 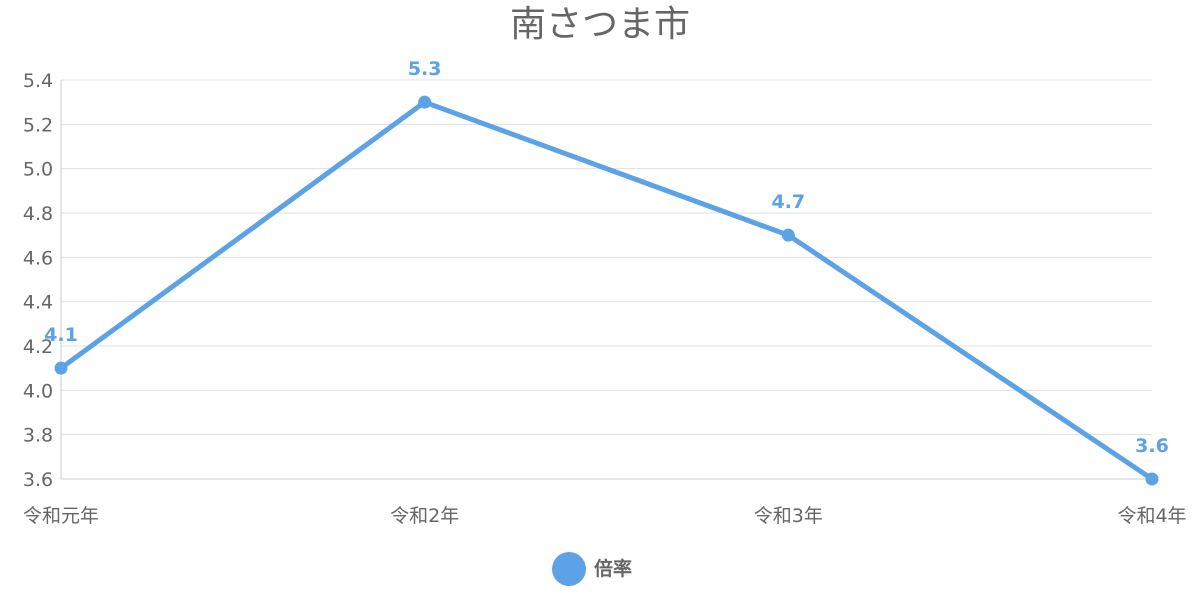 I want to click on data-label: 5.3, so click(x=425, y=69).